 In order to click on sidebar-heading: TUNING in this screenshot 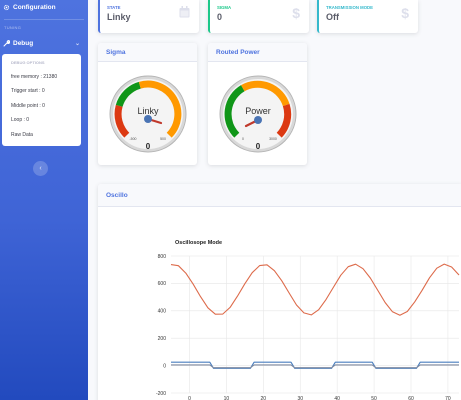, I will do `click(13, 27)`.